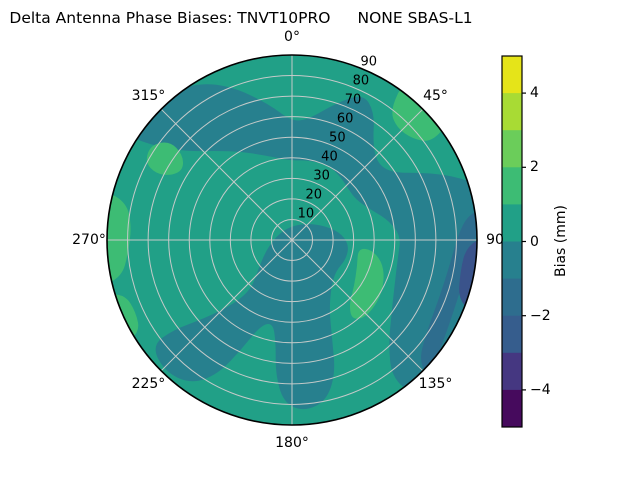 This screenshot has height=480, width=640. Describe the element at coordinates (361, 81) in the screenshot. I see `radial-tick-label: 80` at that location.